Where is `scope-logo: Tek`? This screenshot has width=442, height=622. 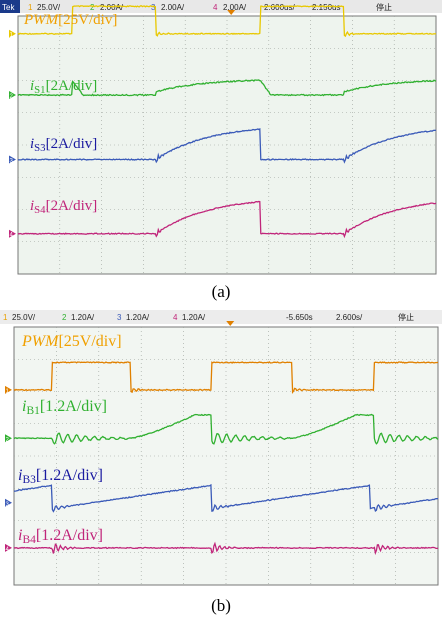 scope-logo: Tek is located at coordinates (8, 7).